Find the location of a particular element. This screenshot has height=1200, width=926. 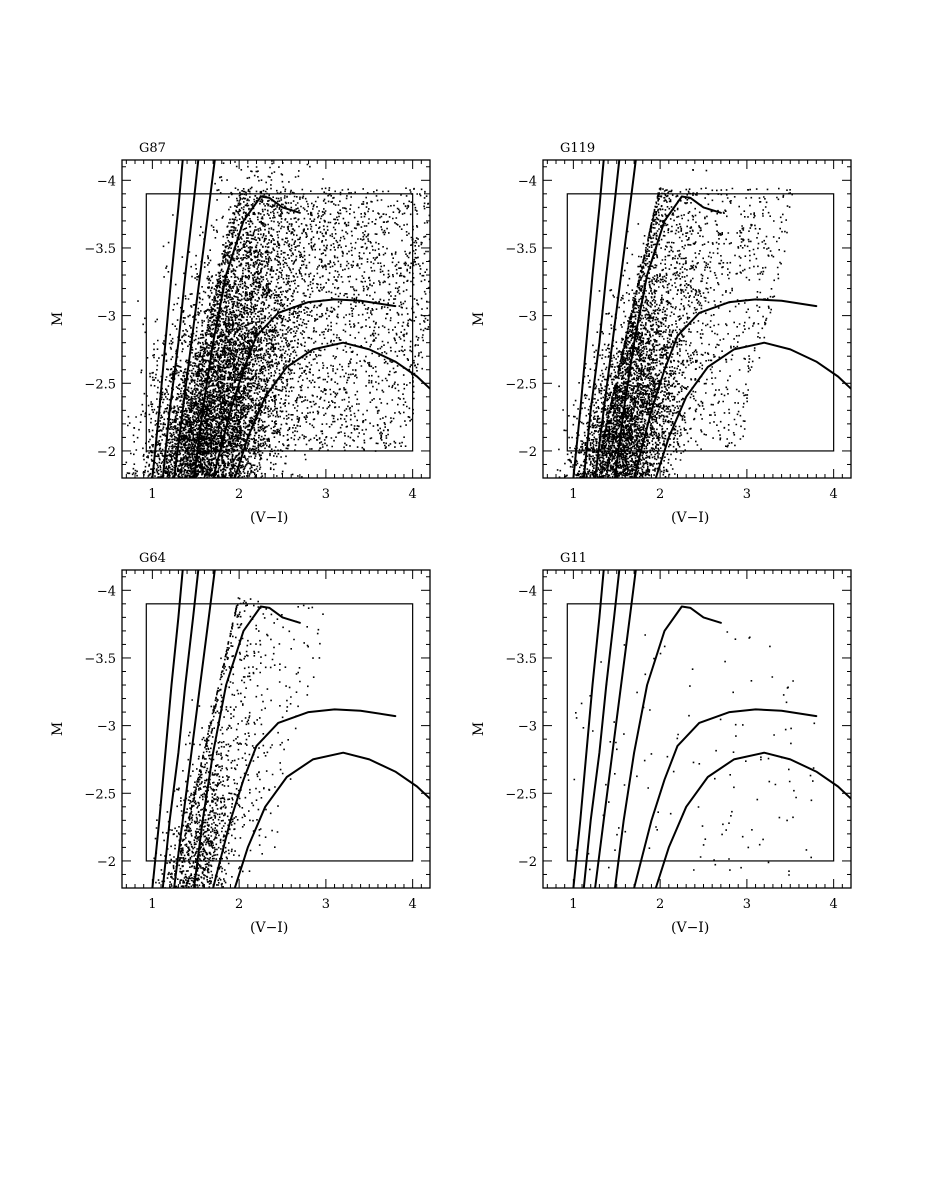

cmd-panel-g119: G119 1 2 3 4 −4 −3.5 −3 −2.5 −2 (V−I)o MI is located at coordinates (661, 333).